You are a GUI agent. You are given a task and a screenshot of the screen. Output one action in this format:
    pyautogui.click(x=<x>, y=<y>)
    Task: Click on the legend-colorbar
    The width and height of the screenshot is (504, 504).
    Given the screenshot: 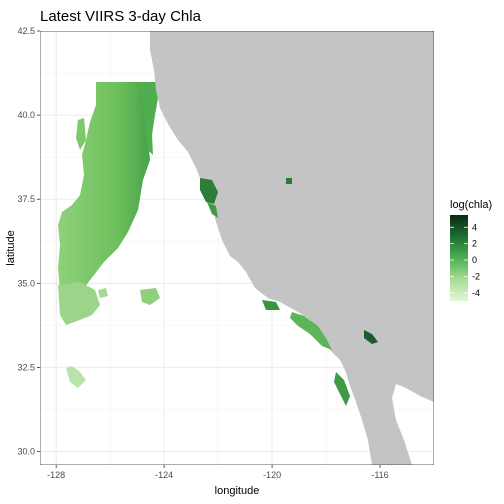 What is the action you would take?
    pyautogui.click(x=459, y=258)
    